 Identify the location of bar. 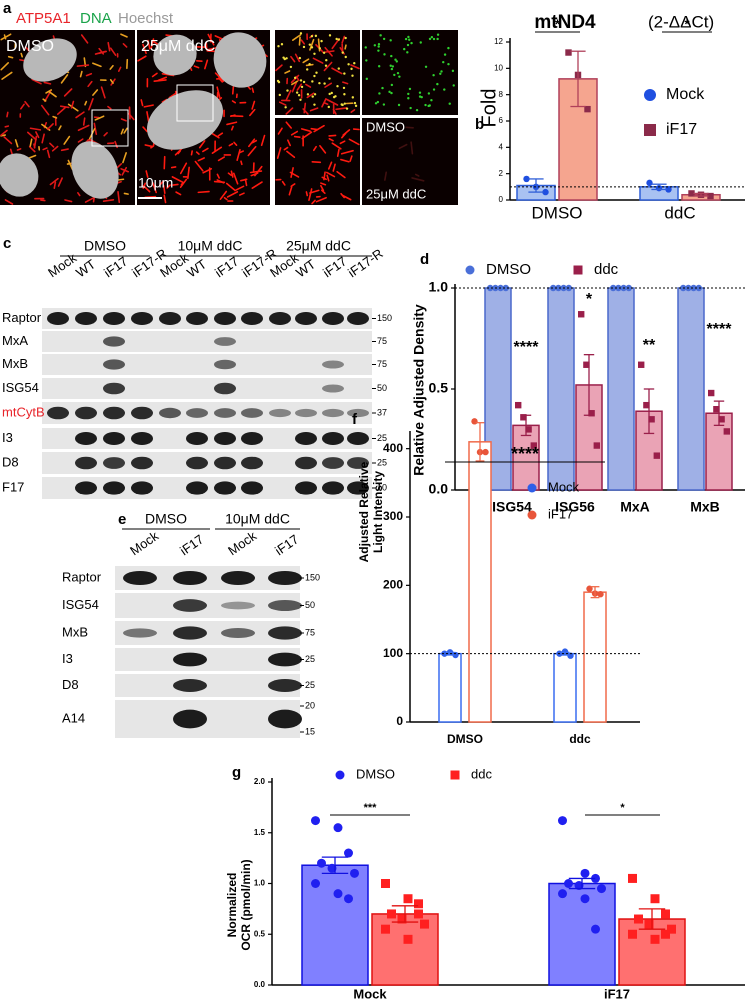
(595, 657).